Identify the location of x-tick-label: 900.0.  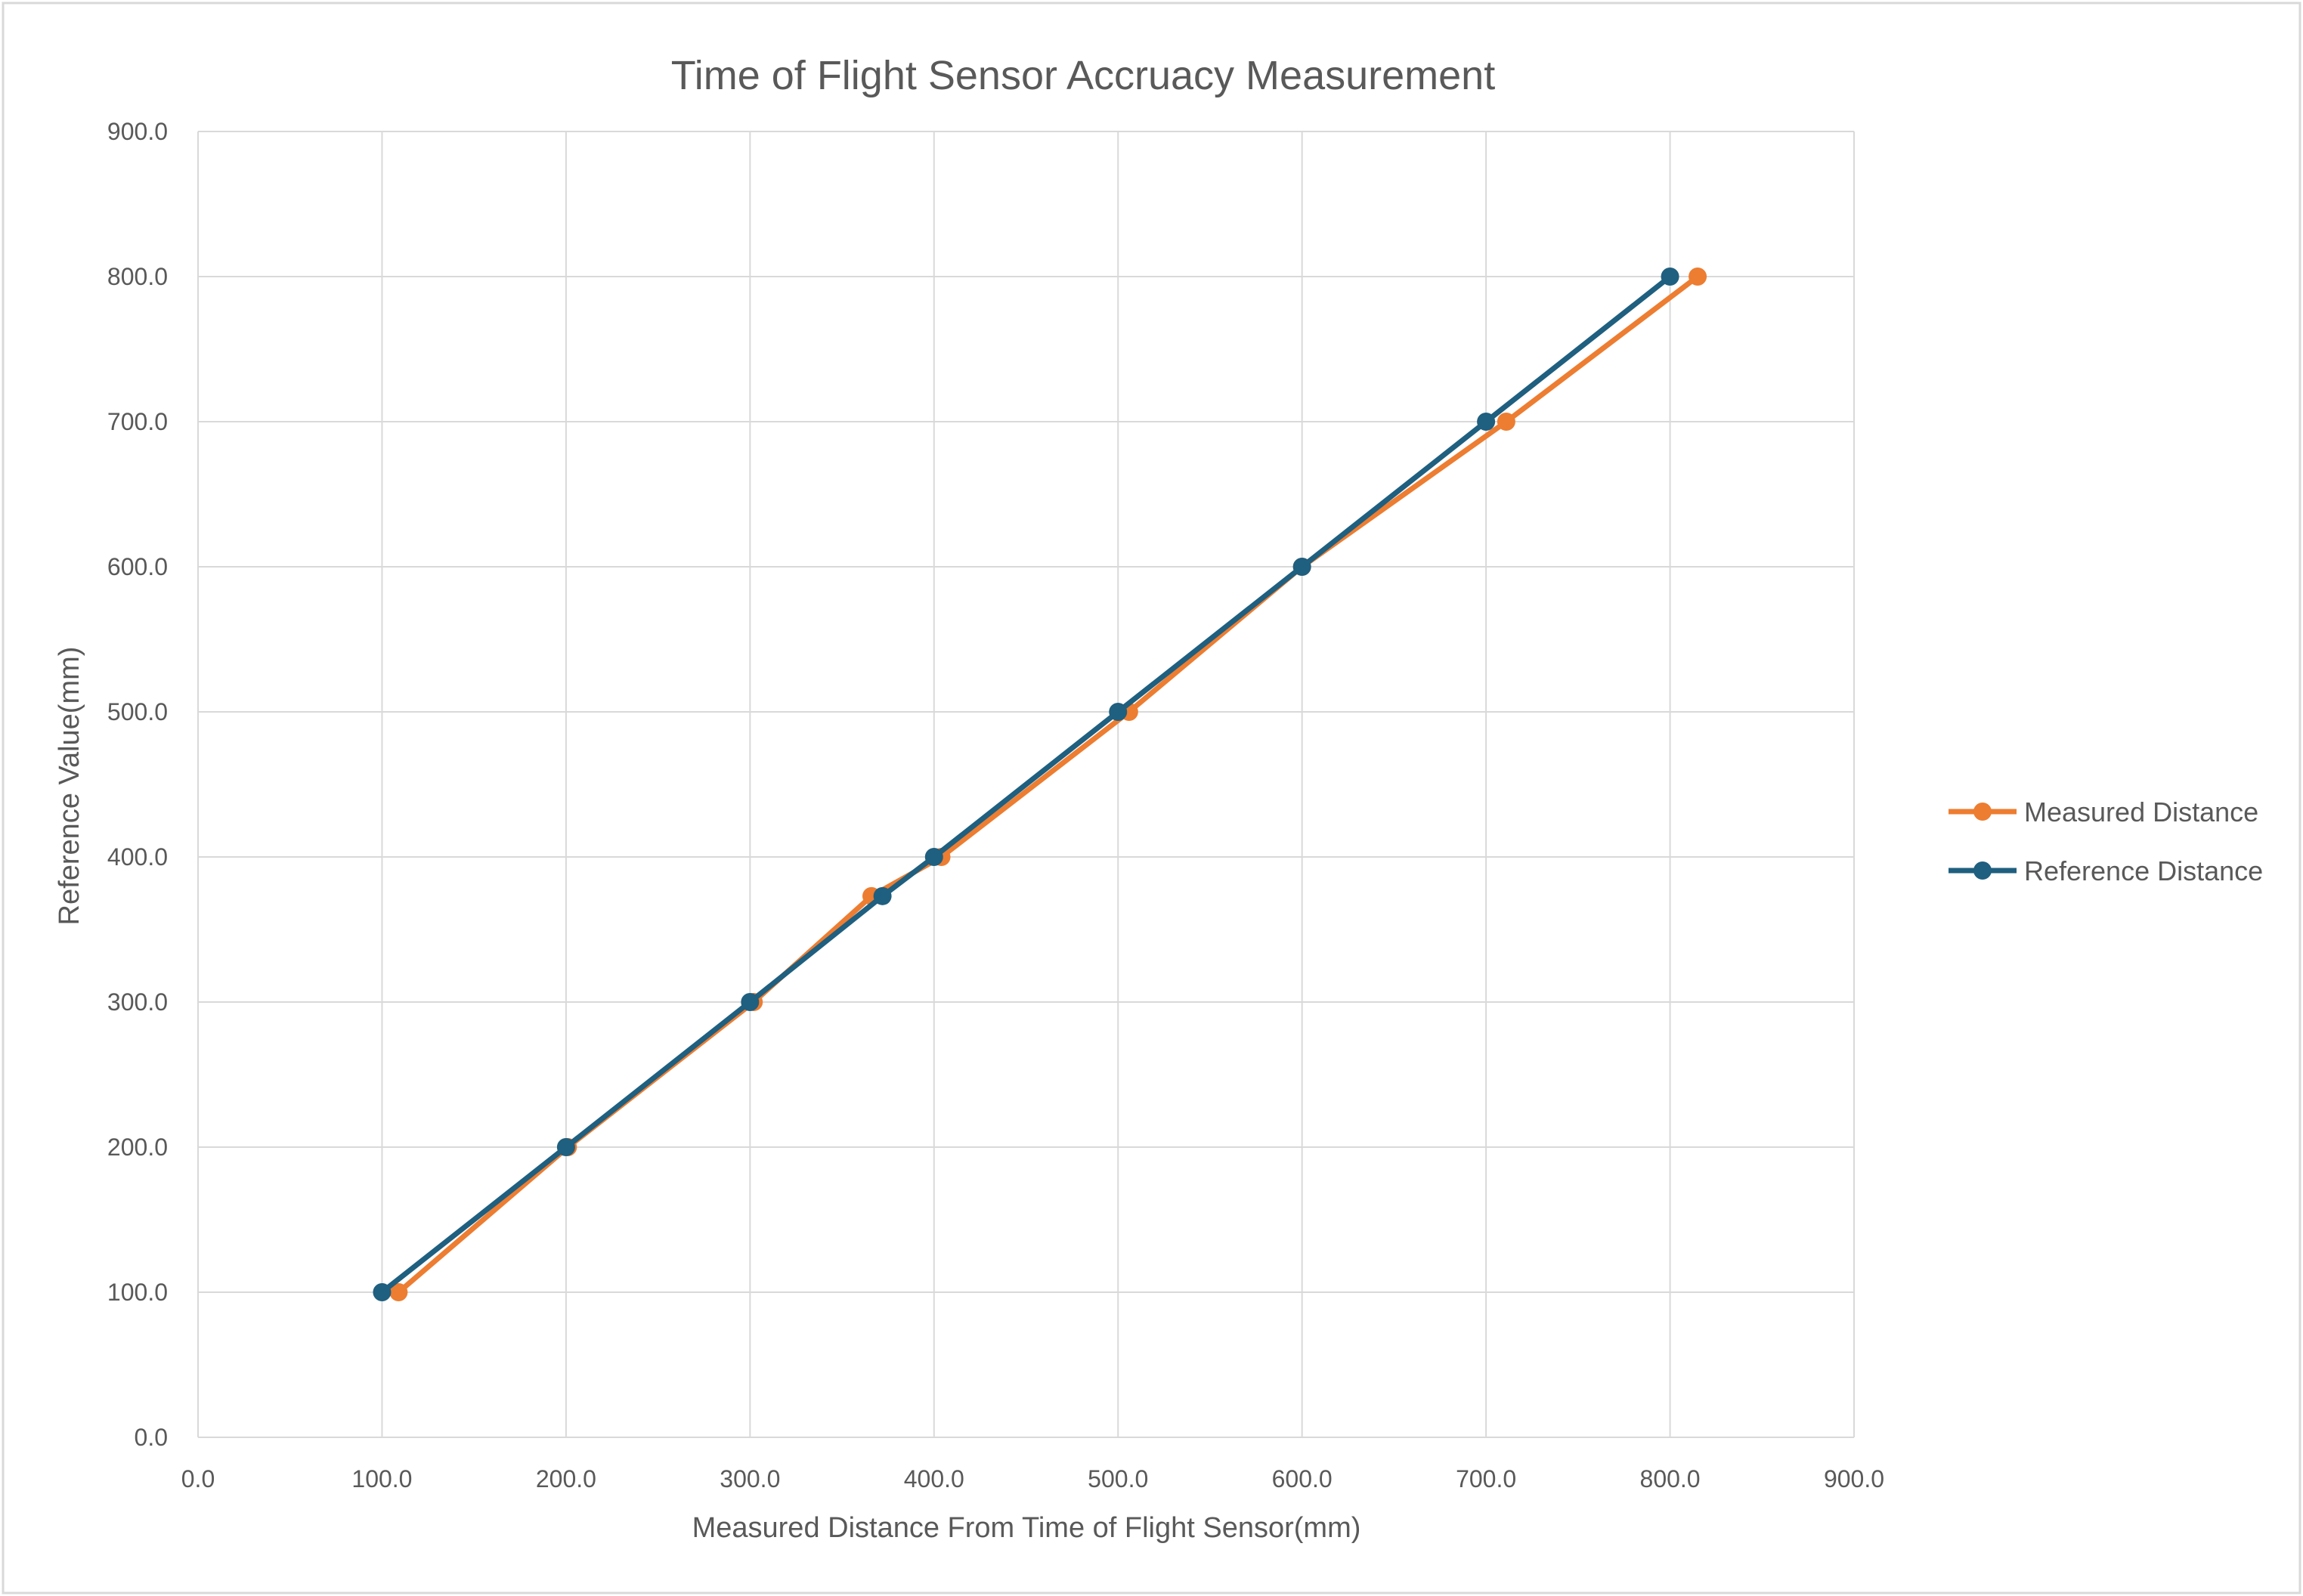
(1854, 1478).